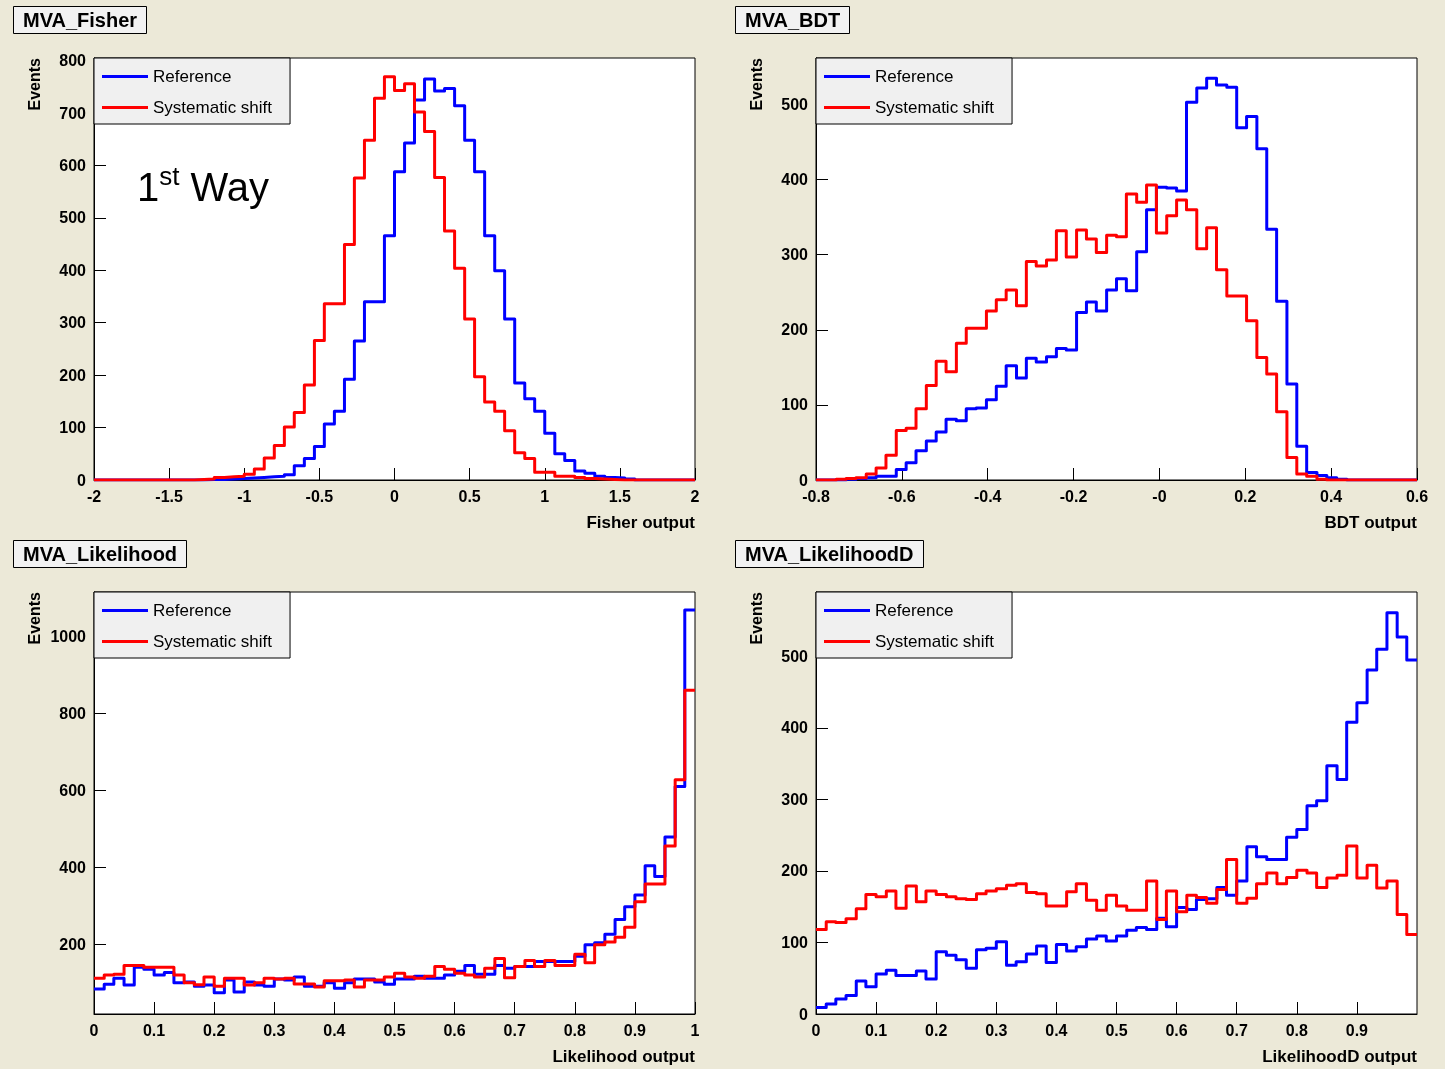 The height and width of the screenshot is (1069, 1445). Describe the element at coordinates (1340, 1056) in the screenshot. I see `x-axis-title: LikelihoodD output` at that location.